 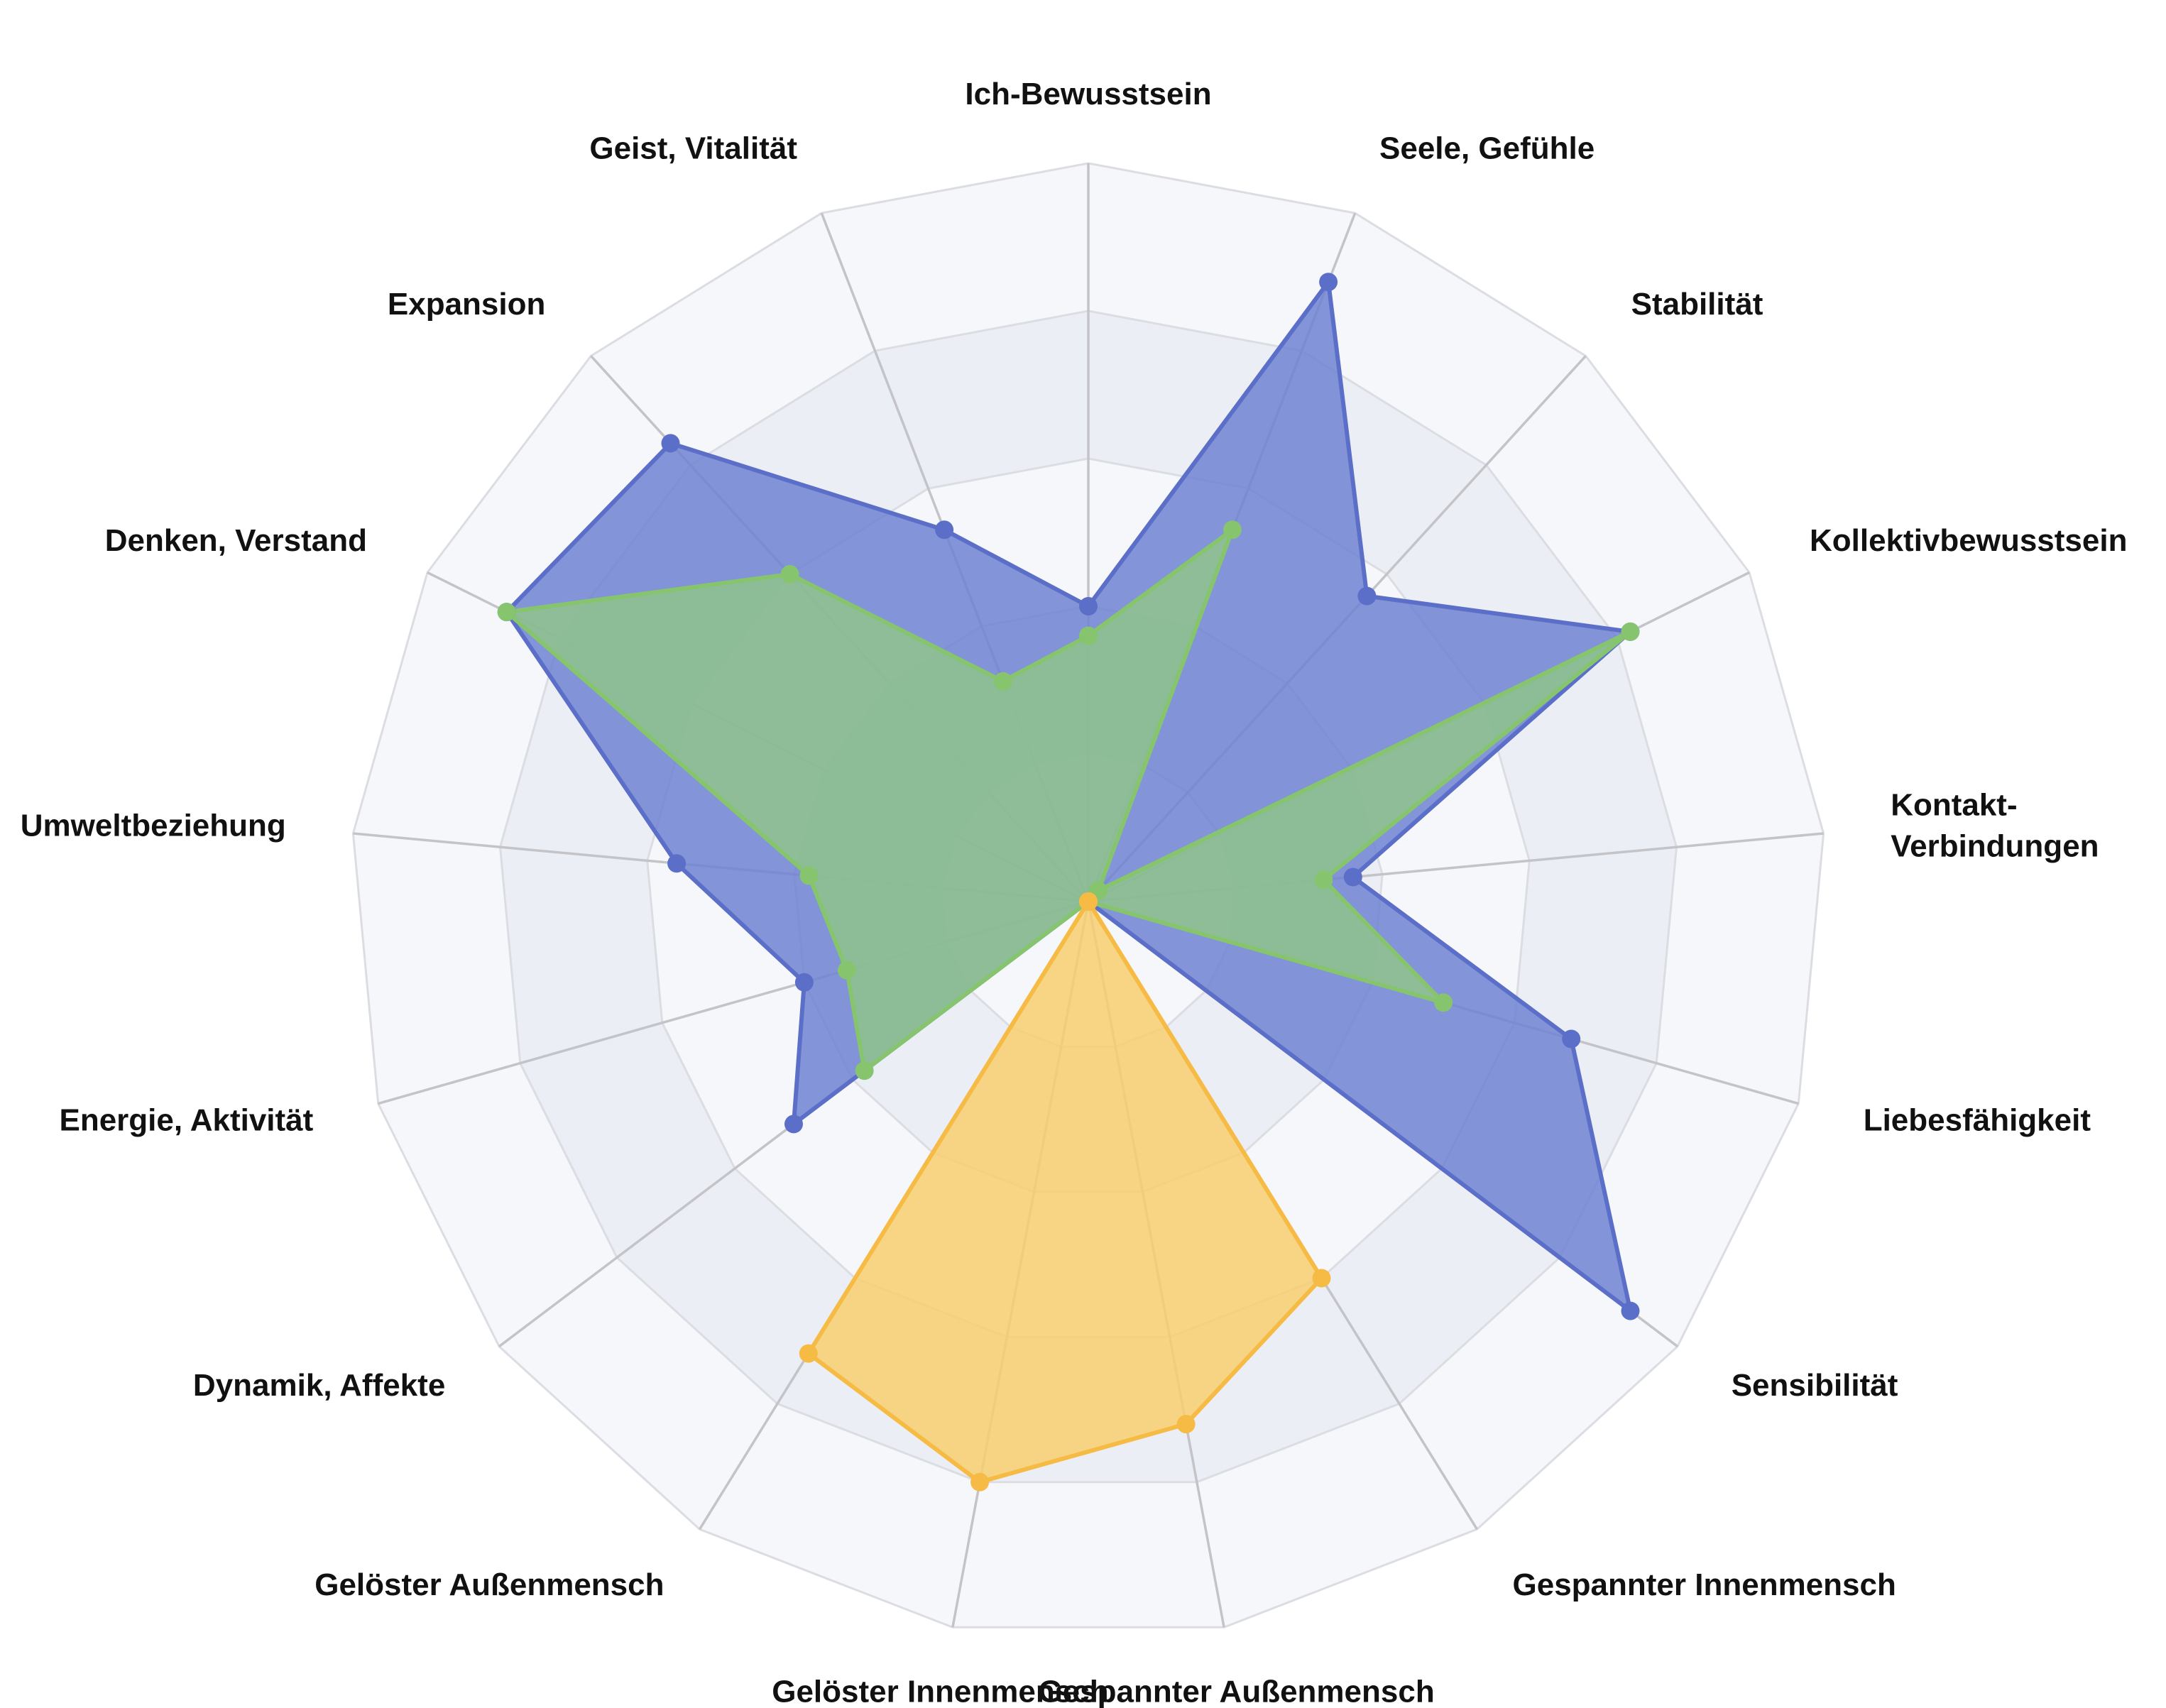 I want to click on series-1-point-stabilität, so click(x=1367, y=596).